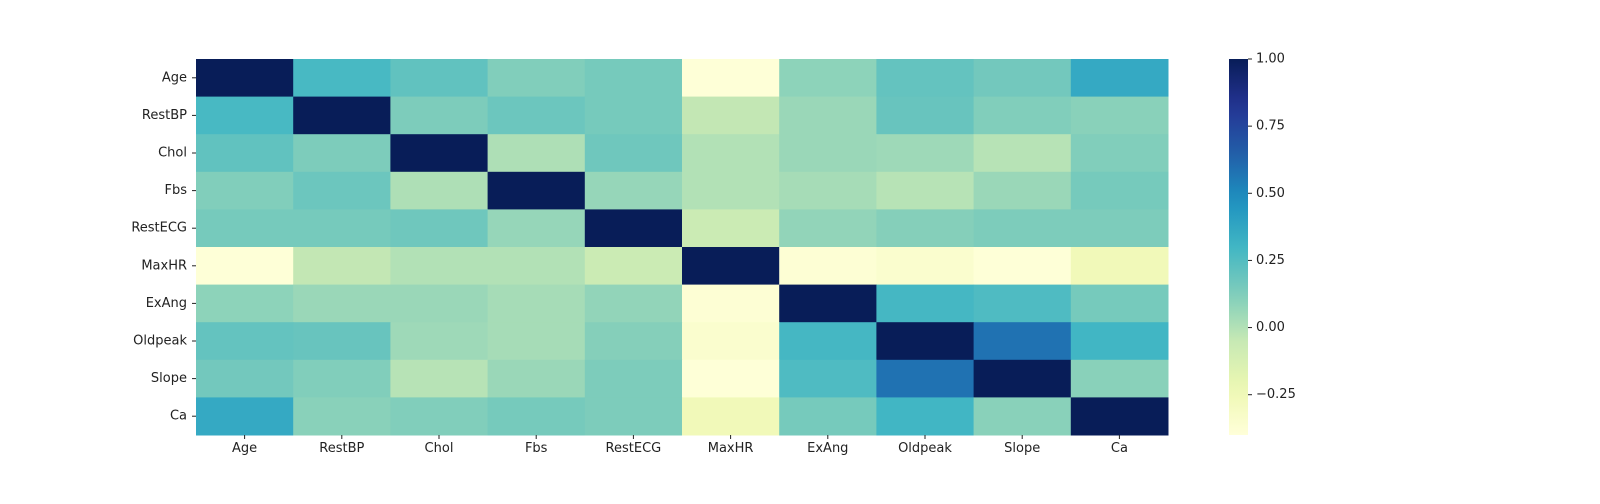  Describe the element at coordinates (1119, 78) in the screenshot. I see `heatmap-cell-age-ca` at that location.